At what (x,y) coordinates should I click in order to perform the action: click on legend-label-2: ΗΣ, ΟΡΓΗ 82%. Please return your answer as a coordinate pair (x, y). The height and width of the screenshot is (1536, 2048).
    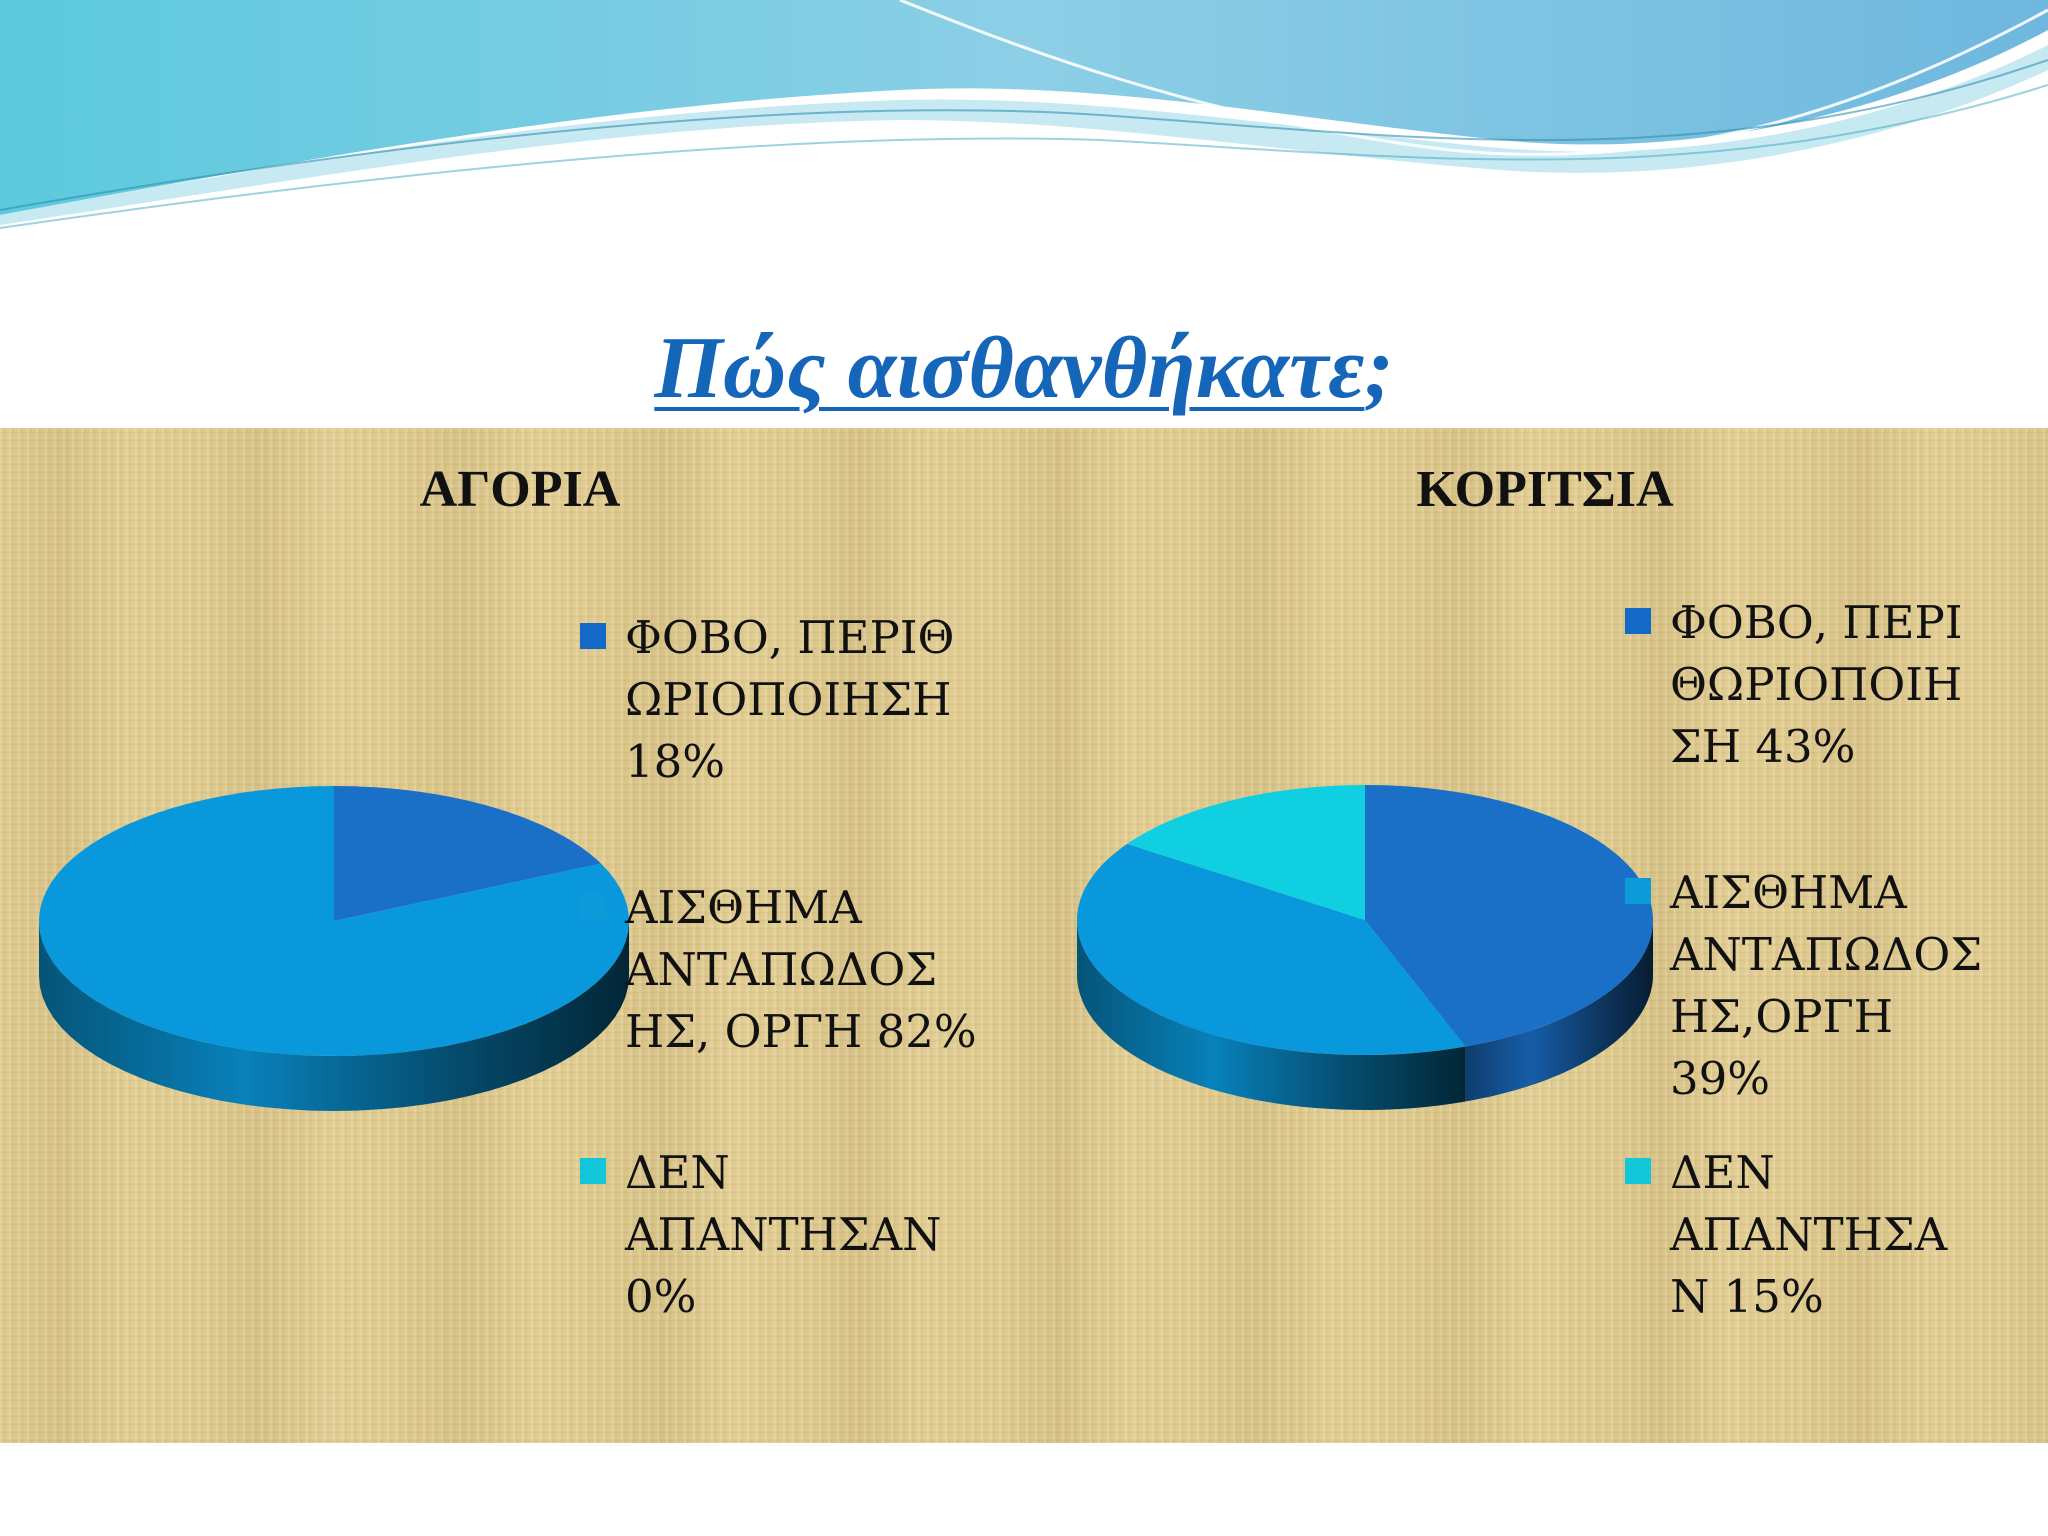
    Looking at the image, I should click on (801, 1031).